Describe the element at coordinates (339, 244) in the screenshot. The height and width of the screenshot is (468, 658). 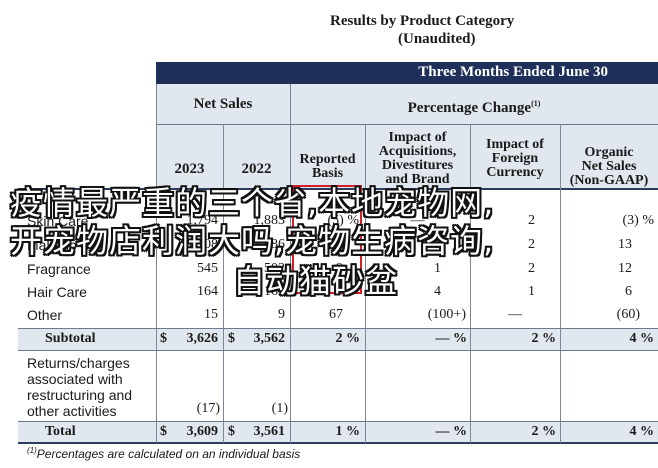
I see `cell-reported: 2` at that location.